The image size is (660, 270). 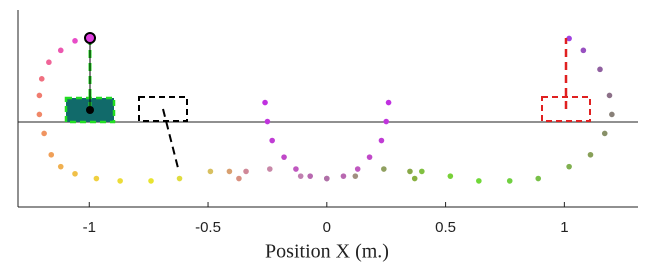 What do you see at coordinates (89, 227) in the screenshot?
I see `x-tick-label: -1` at bounding box center [89, 227].